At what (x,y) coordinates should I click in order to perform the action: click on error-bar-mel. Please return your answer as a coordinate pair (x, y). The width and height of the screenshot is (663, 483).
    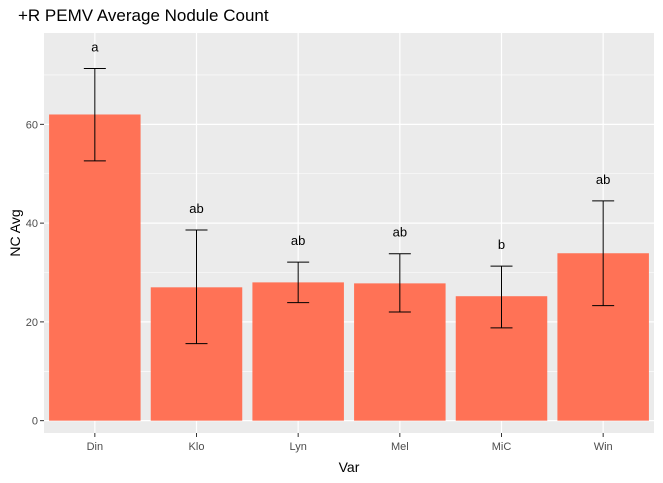
    Looking at the image, I should click on (399, 283).